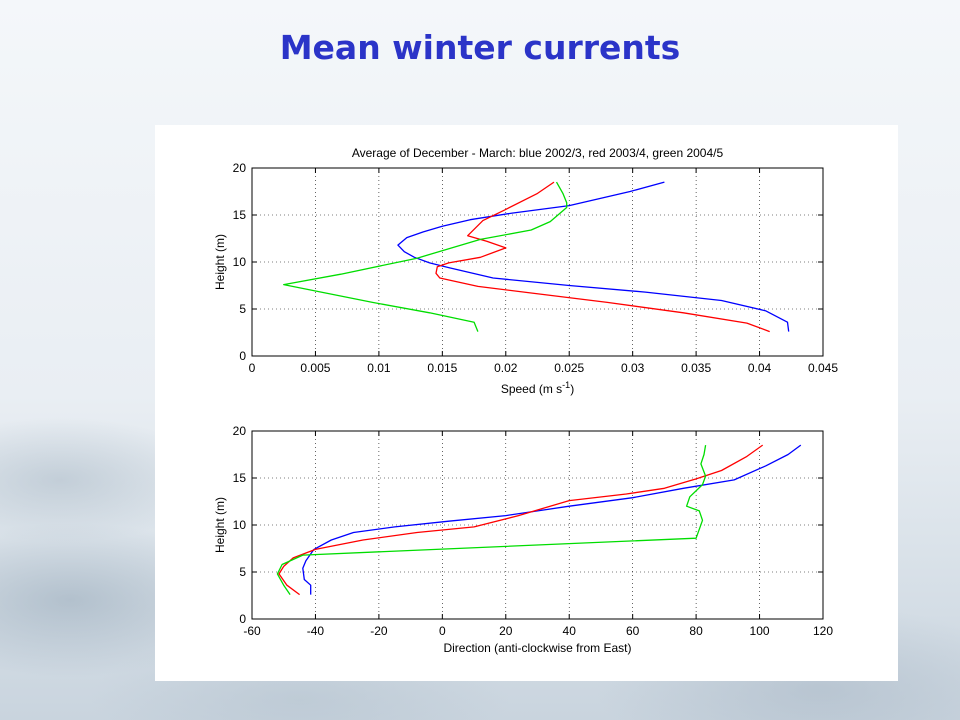  I want to click on x-tick-label: 0.045, so click(823, 368).